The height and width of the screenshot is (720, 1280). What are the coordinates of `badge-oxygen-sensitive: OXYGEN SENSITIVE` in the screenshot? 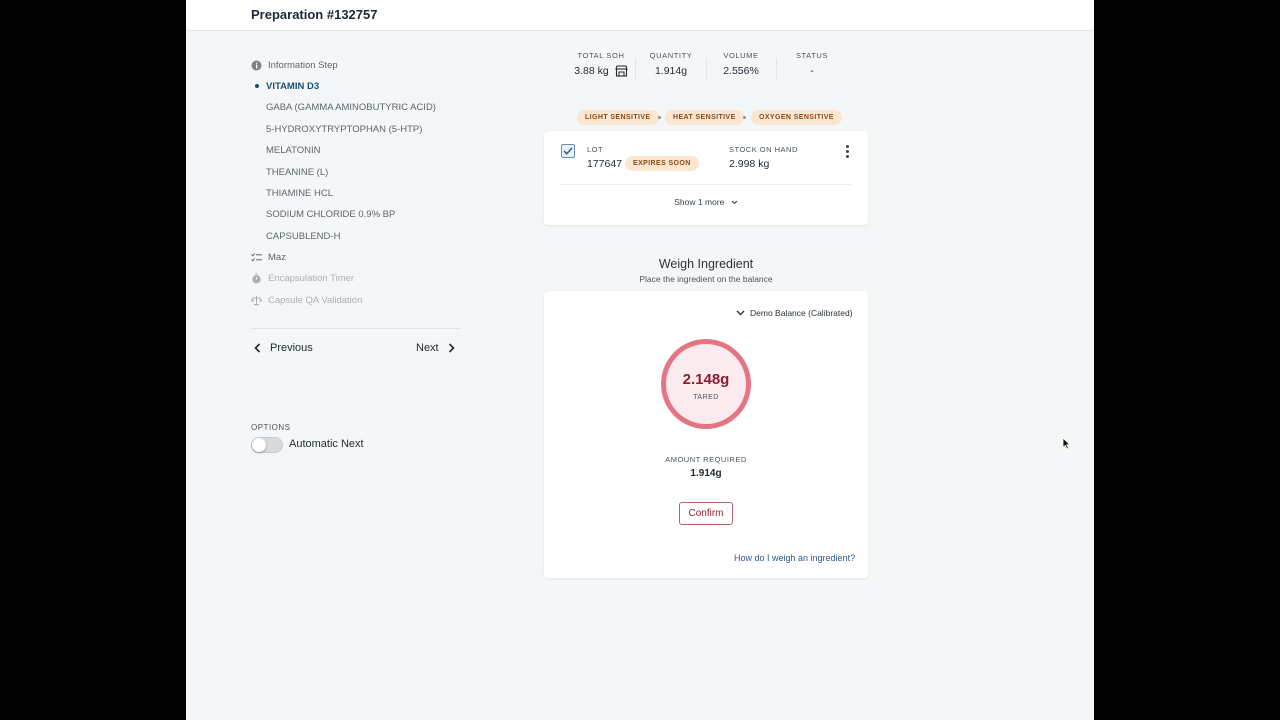 It's located at (796, 117).